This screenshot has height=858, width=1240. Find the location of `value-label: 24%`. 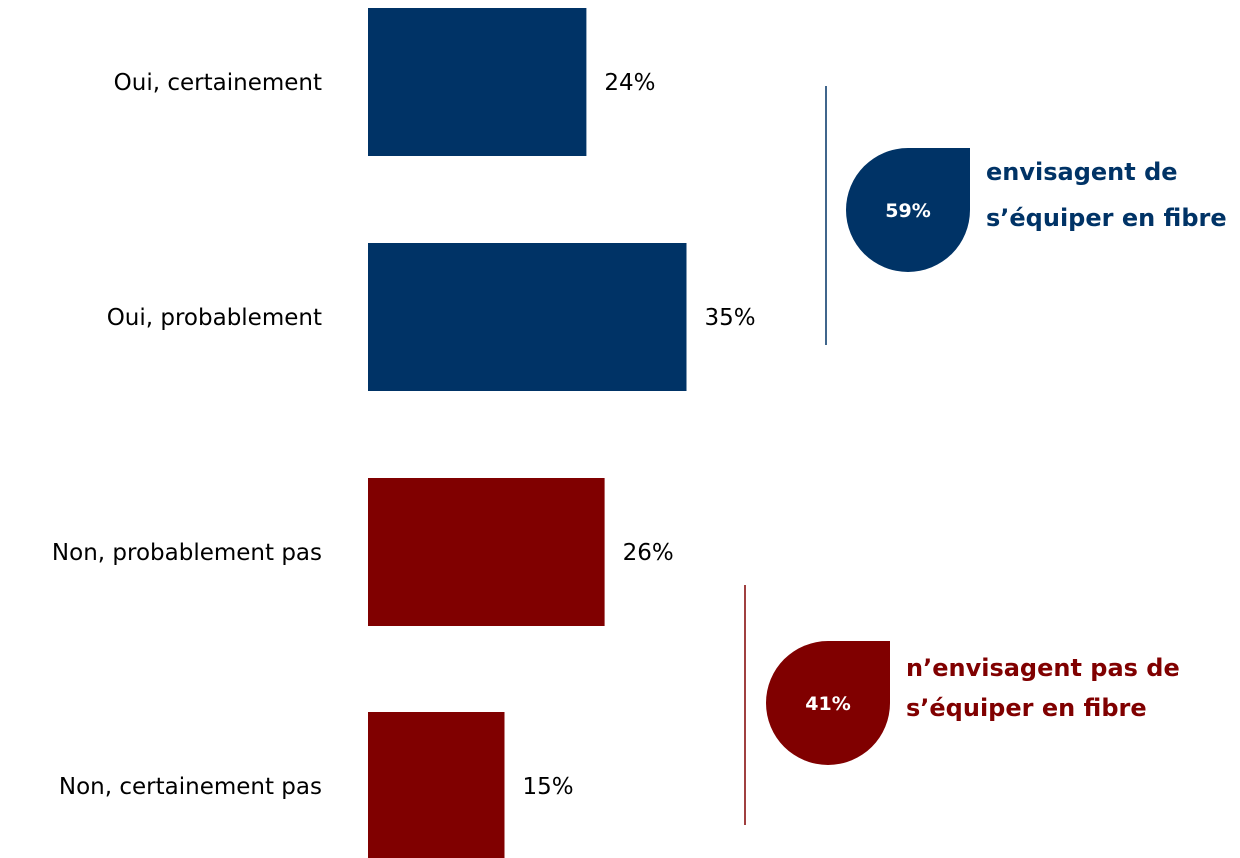

value-label: 24% is located at coordinates (629, 83).